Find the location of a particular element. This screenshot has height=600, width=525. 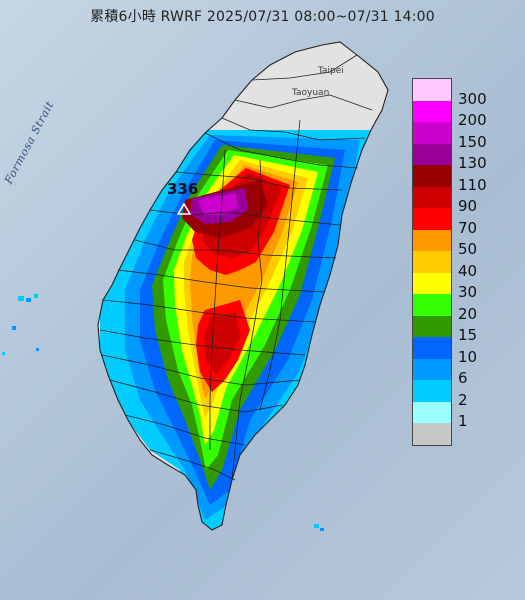

map-title: 累積6小時 RWRF 2025/07/31 08:00~07/31 14:00 is located at coordinates (262, 17).